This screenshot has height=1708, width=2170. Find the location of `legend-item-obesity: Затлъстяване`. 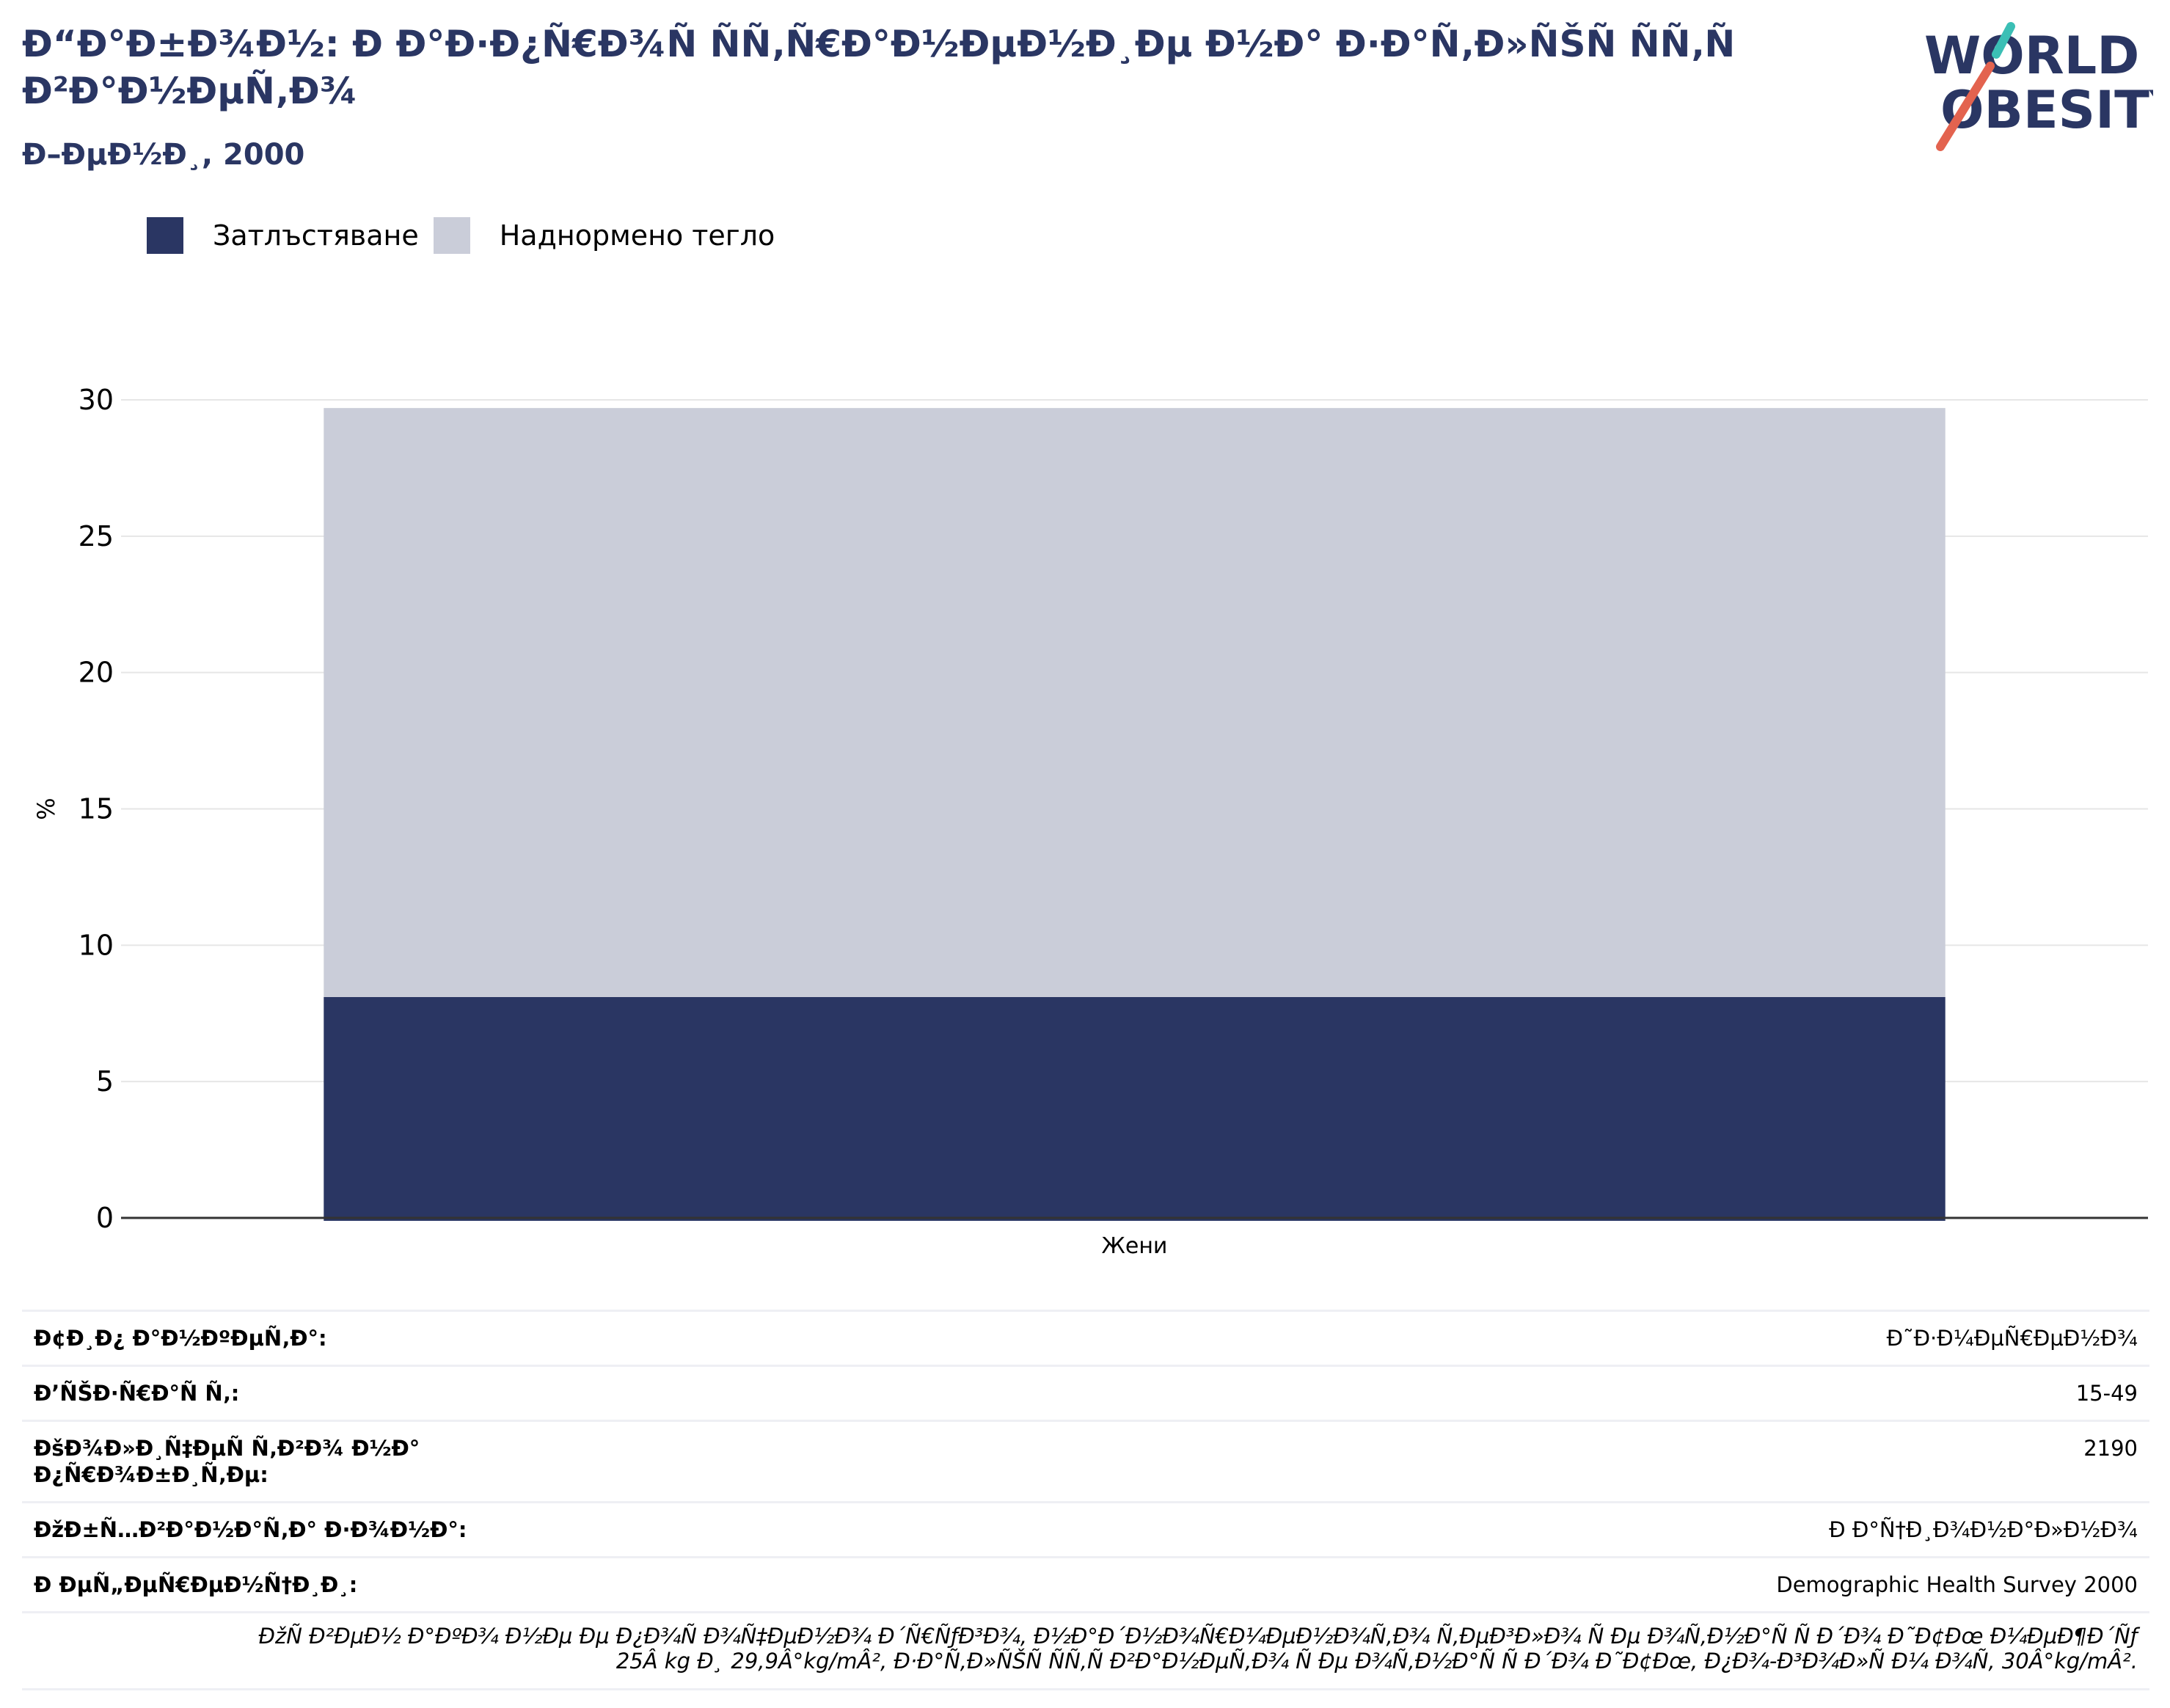

legend-item-obesity: Затлъстяване is located at coordinates (283, 235).